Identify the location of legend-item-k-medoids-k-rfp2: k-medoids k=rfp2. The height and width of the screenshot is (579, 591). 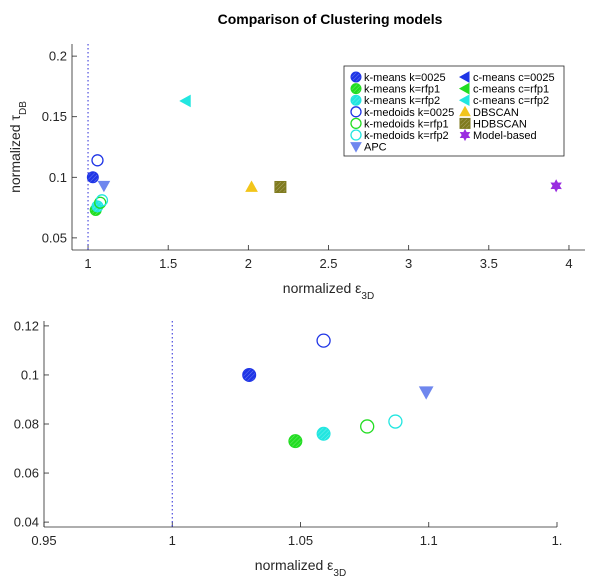
(399, 135).